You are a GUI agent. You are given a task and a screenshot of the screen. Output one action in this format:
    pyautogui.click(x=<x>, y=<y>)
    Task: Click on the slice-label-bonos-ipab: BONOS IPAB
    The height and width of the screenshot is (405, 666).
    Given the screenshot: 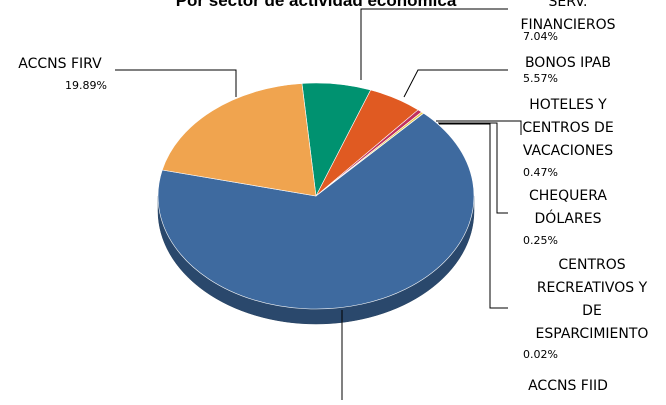 What is the action you would take?
    pyautogui.click(x=568, y=63)
    